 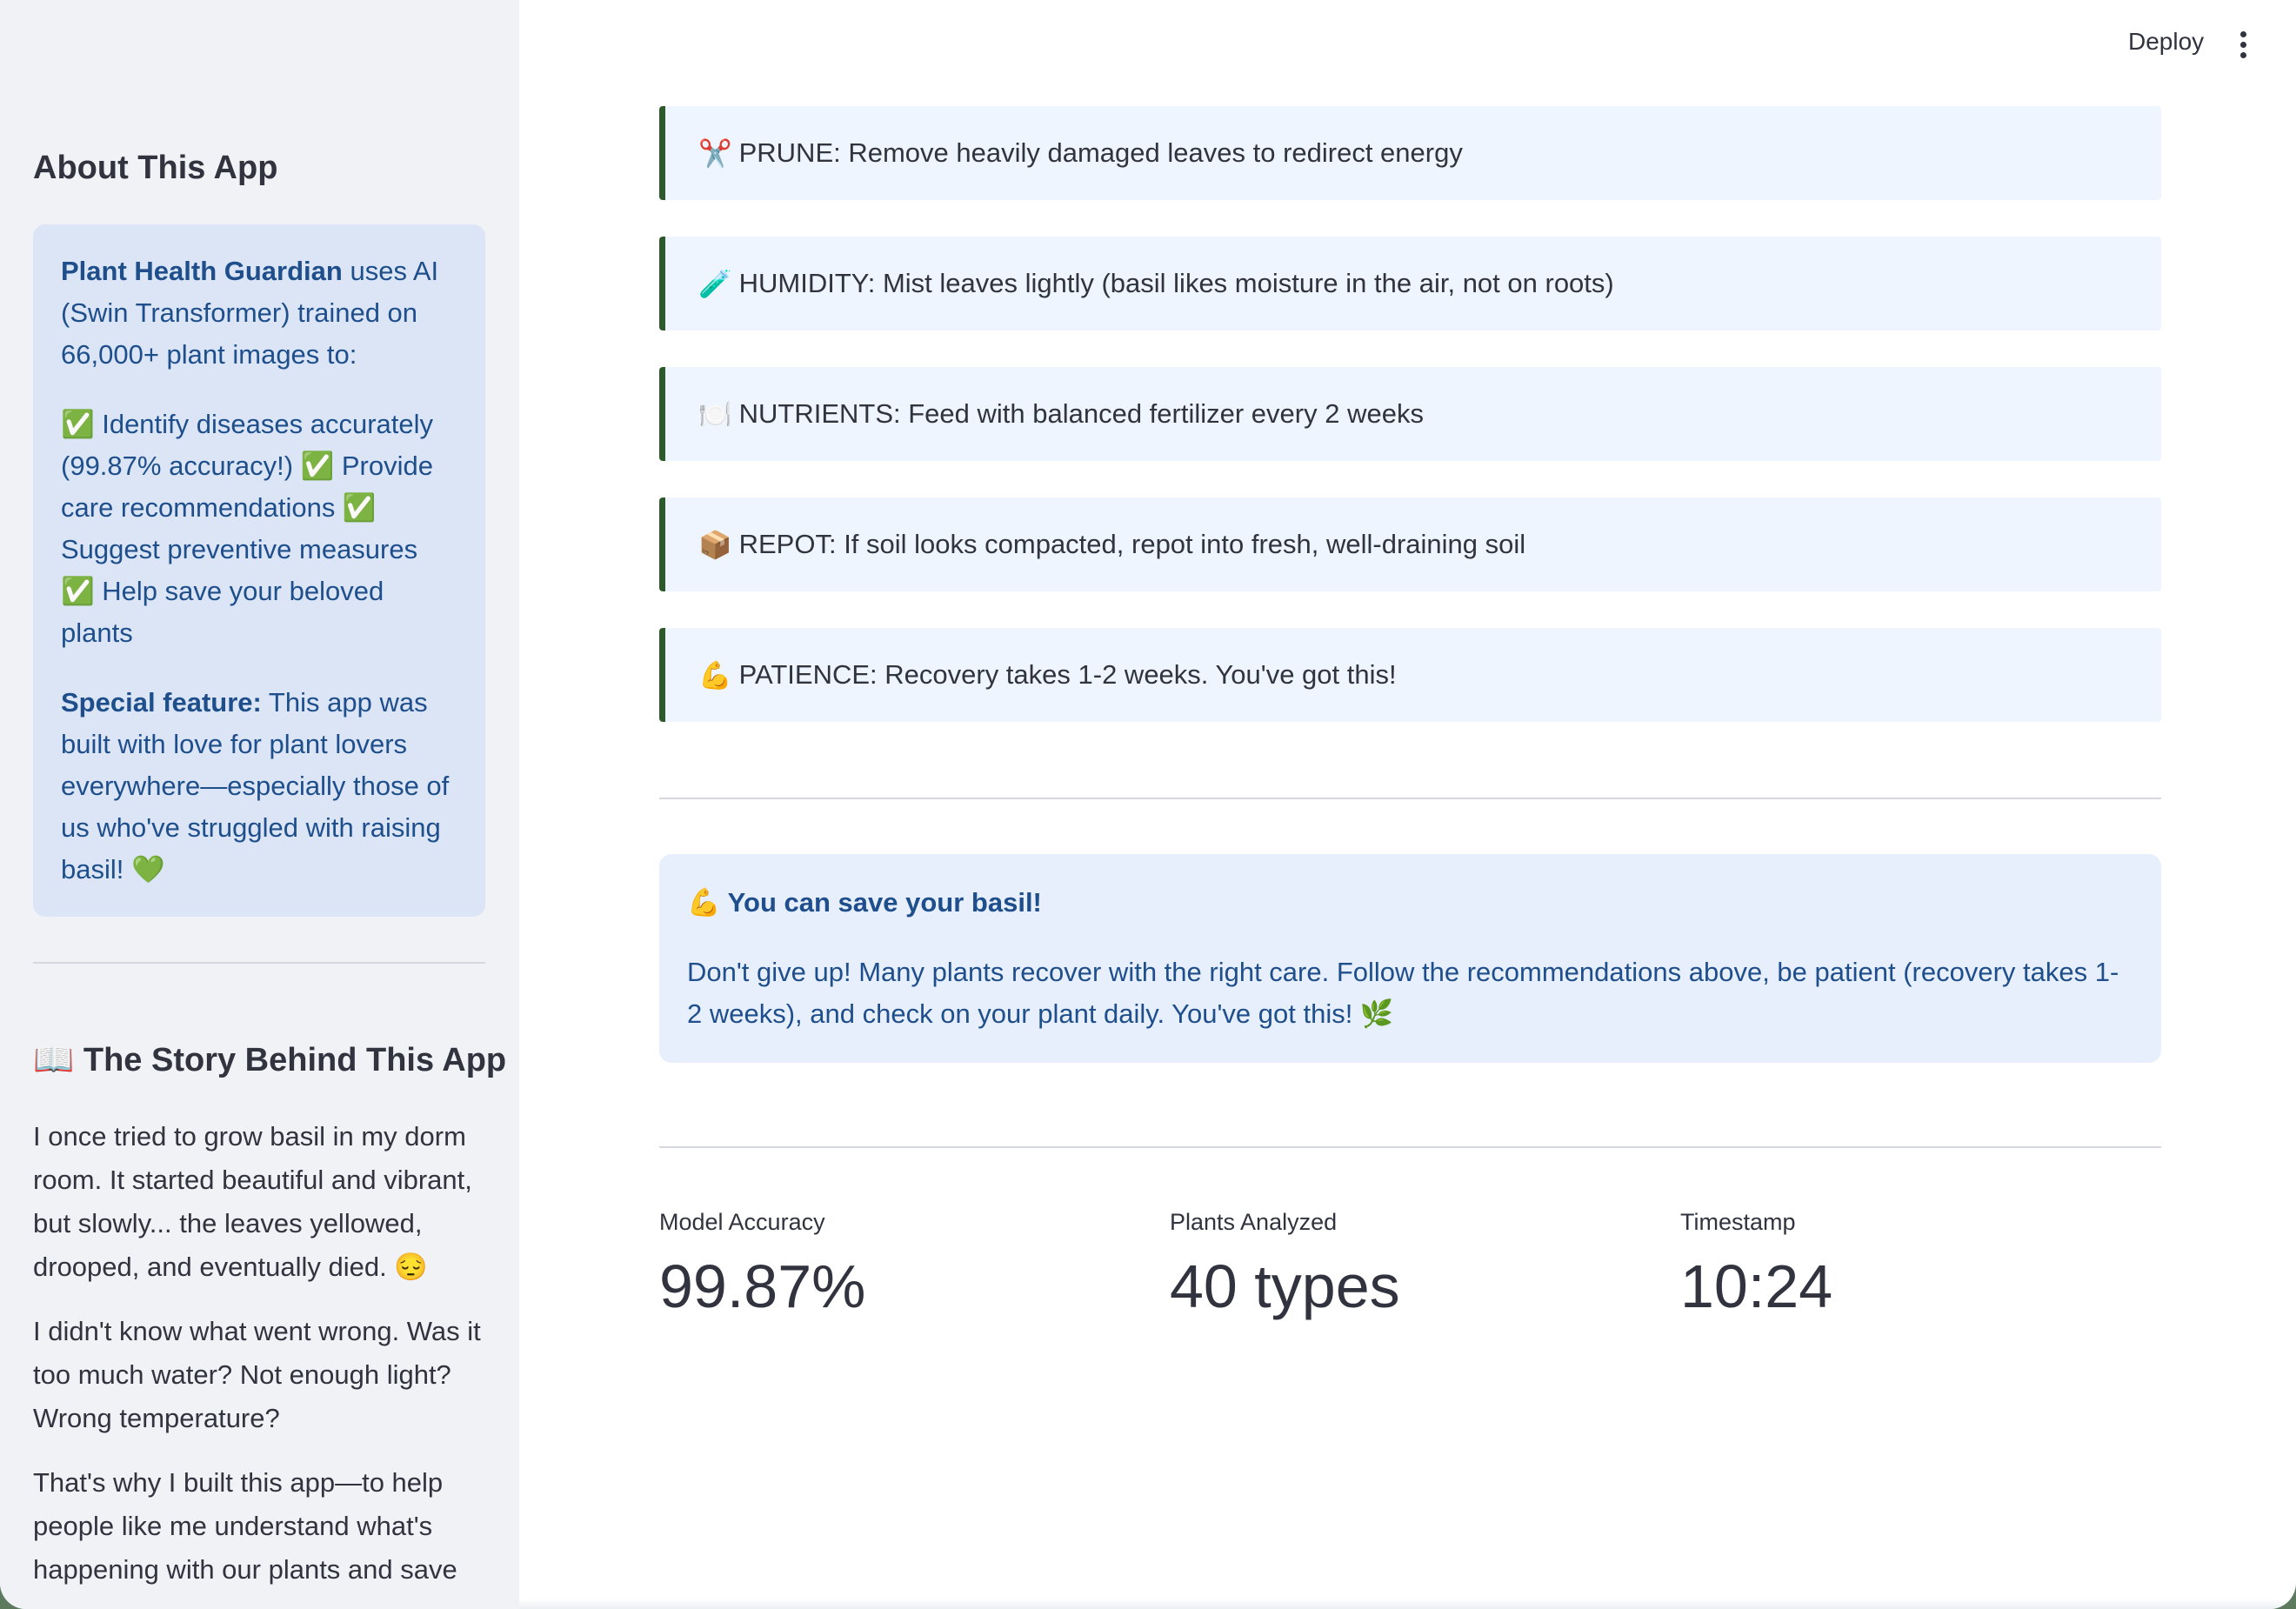 I want to click on scissors-icon: ✂️, so click(x=715, y=153).